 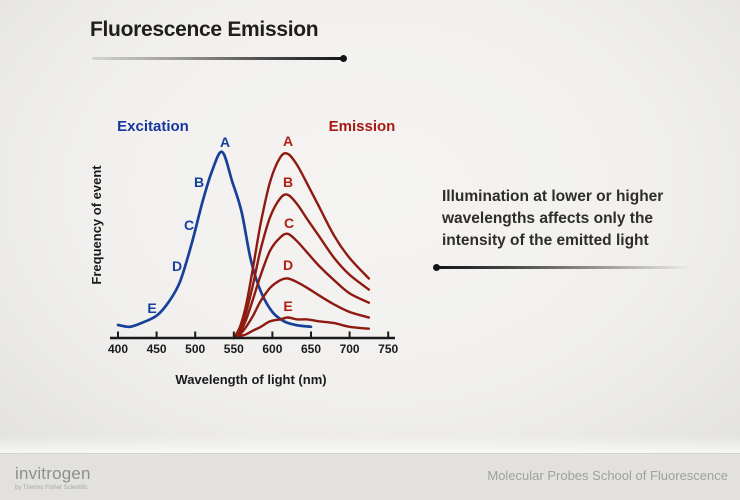 What do you see at coordinates (153, 126) in the screenshot?
I see `excitation-header-label: Excitation` at bounding box center [153, 126].